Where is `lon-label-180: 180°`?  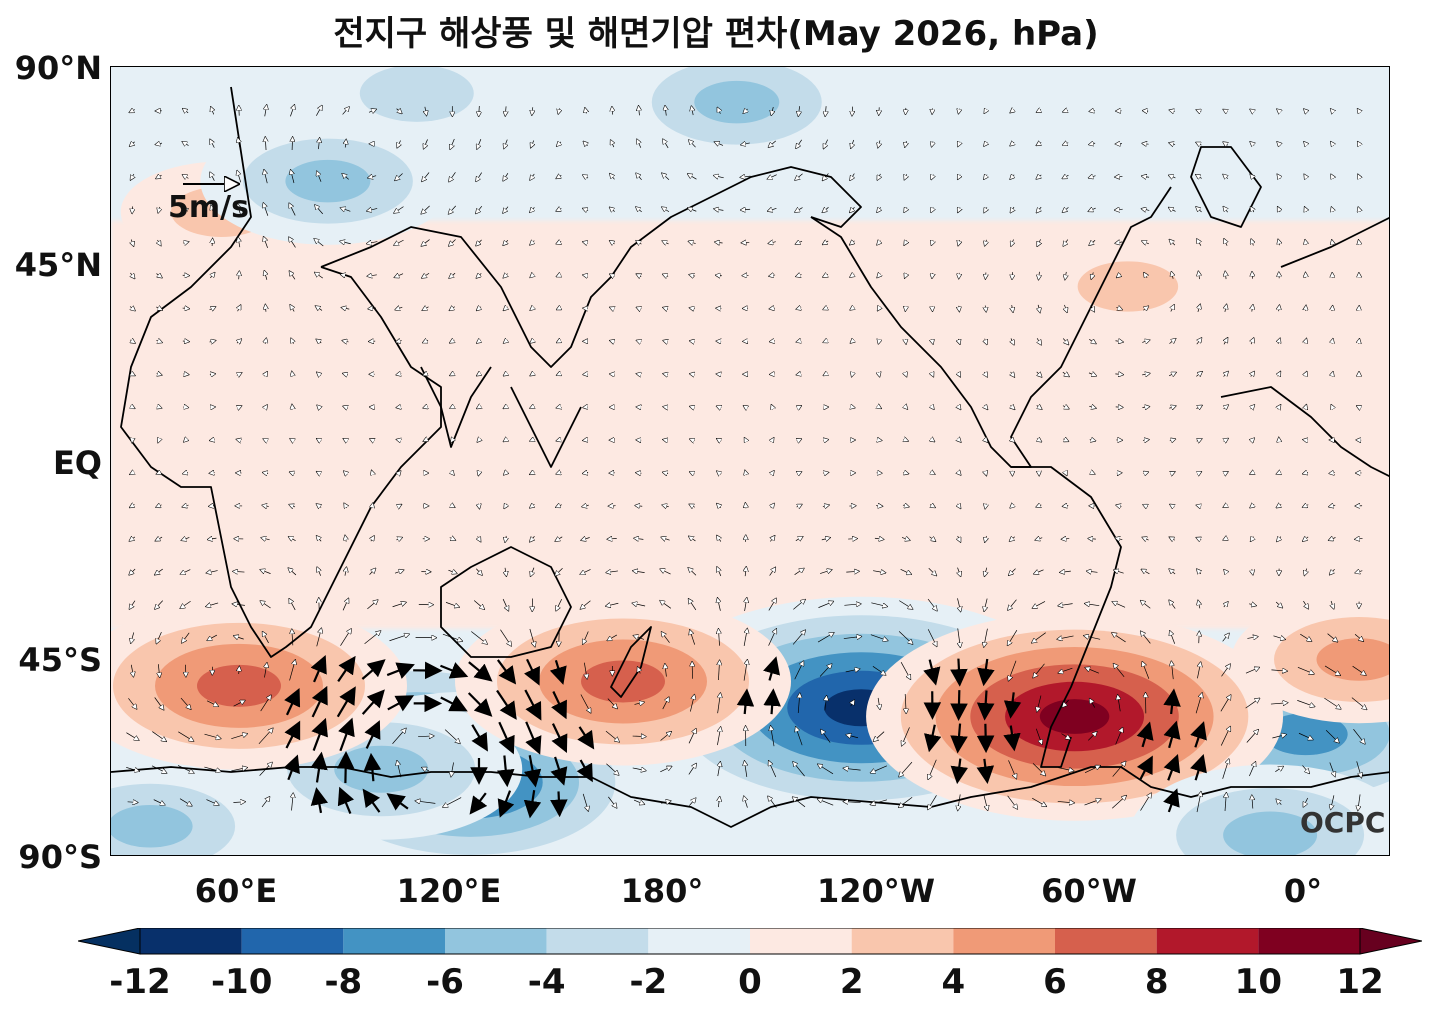
lon-label-180: 180° is located at coordinates (662, 891).